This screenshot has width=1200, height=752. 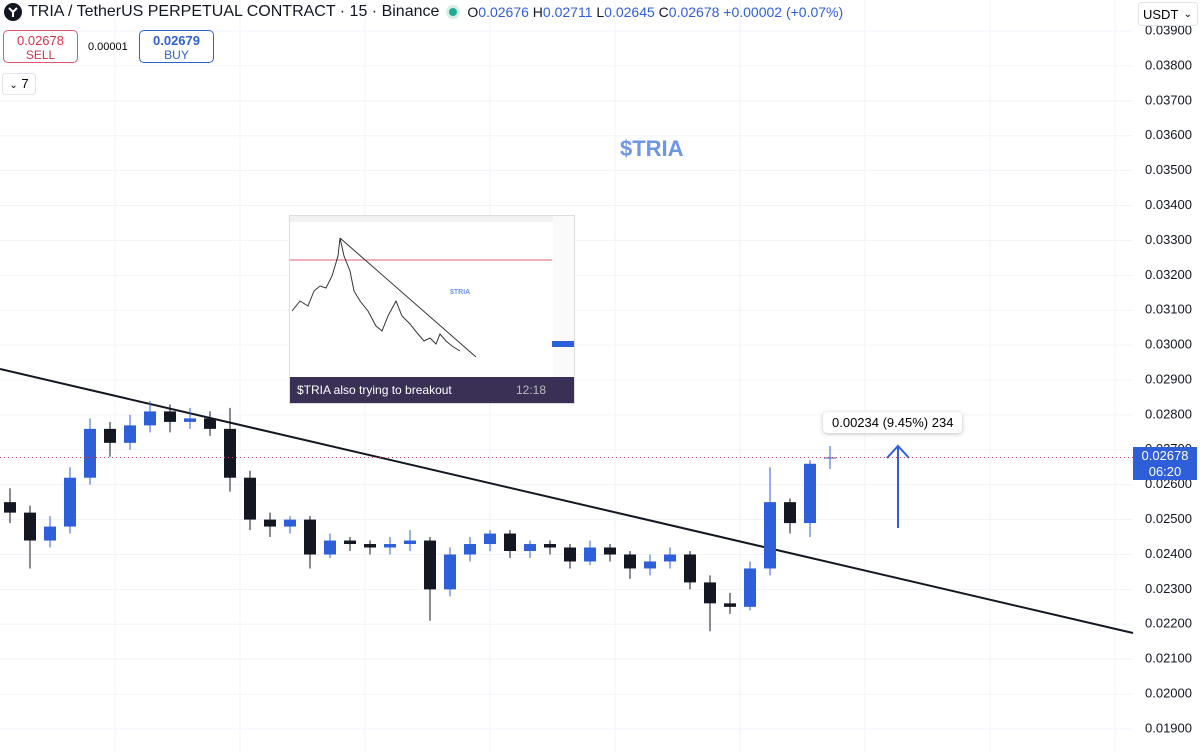 I want to click on y-tick-label: 0.03100, so click(x=1168, y=309).